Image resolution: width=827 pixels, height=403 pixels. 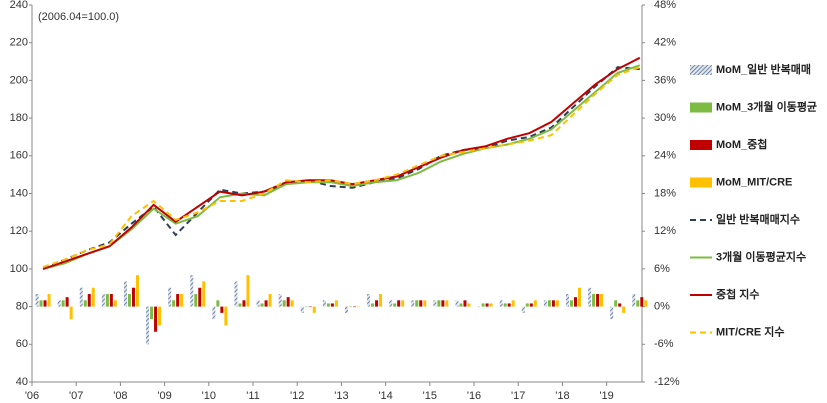 I want to click on y-tick-label: 40, so click(x=22, y=382).